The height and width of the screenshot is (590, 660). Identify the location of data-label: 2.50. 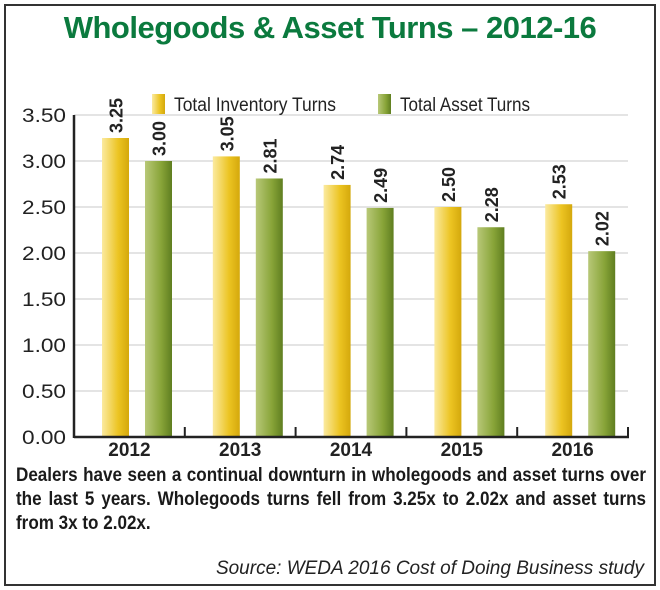
(449, 184).